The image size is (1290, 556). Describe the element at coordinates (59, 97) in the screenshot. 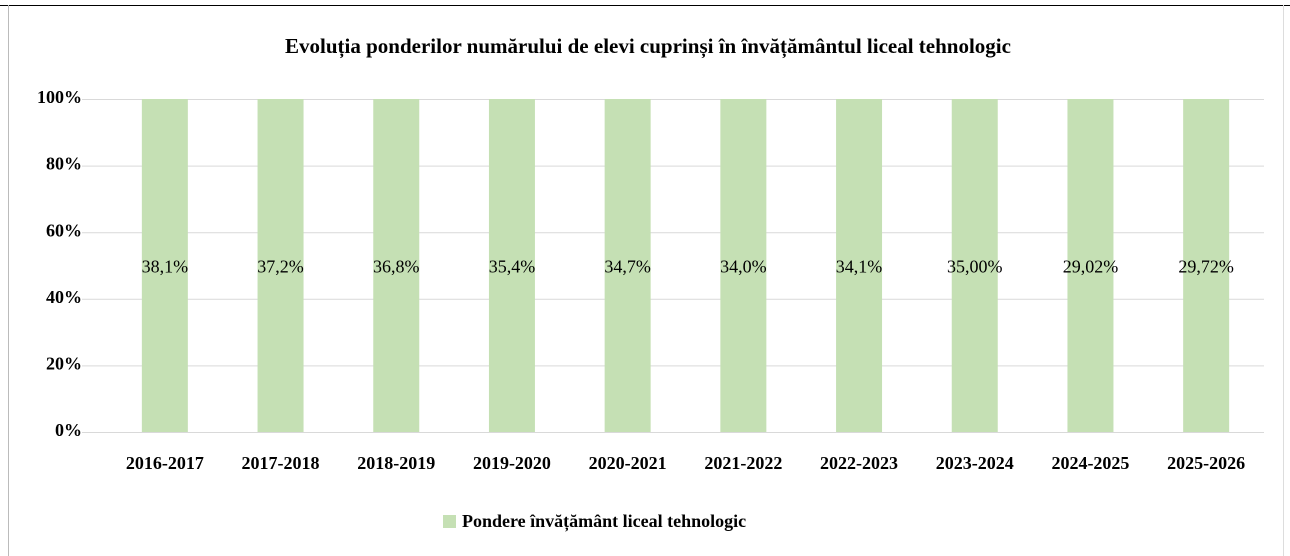

I see `y-tick-label: 100%` at that location.